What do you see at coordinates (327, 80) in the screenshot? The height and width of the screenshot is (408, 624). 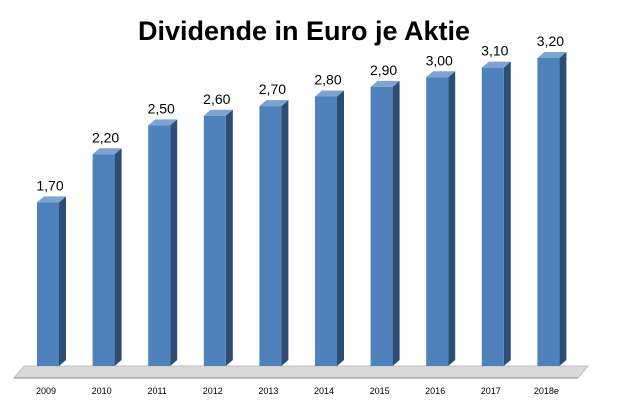 I see `data-label: 2,80` at bounding box center [327, 80].